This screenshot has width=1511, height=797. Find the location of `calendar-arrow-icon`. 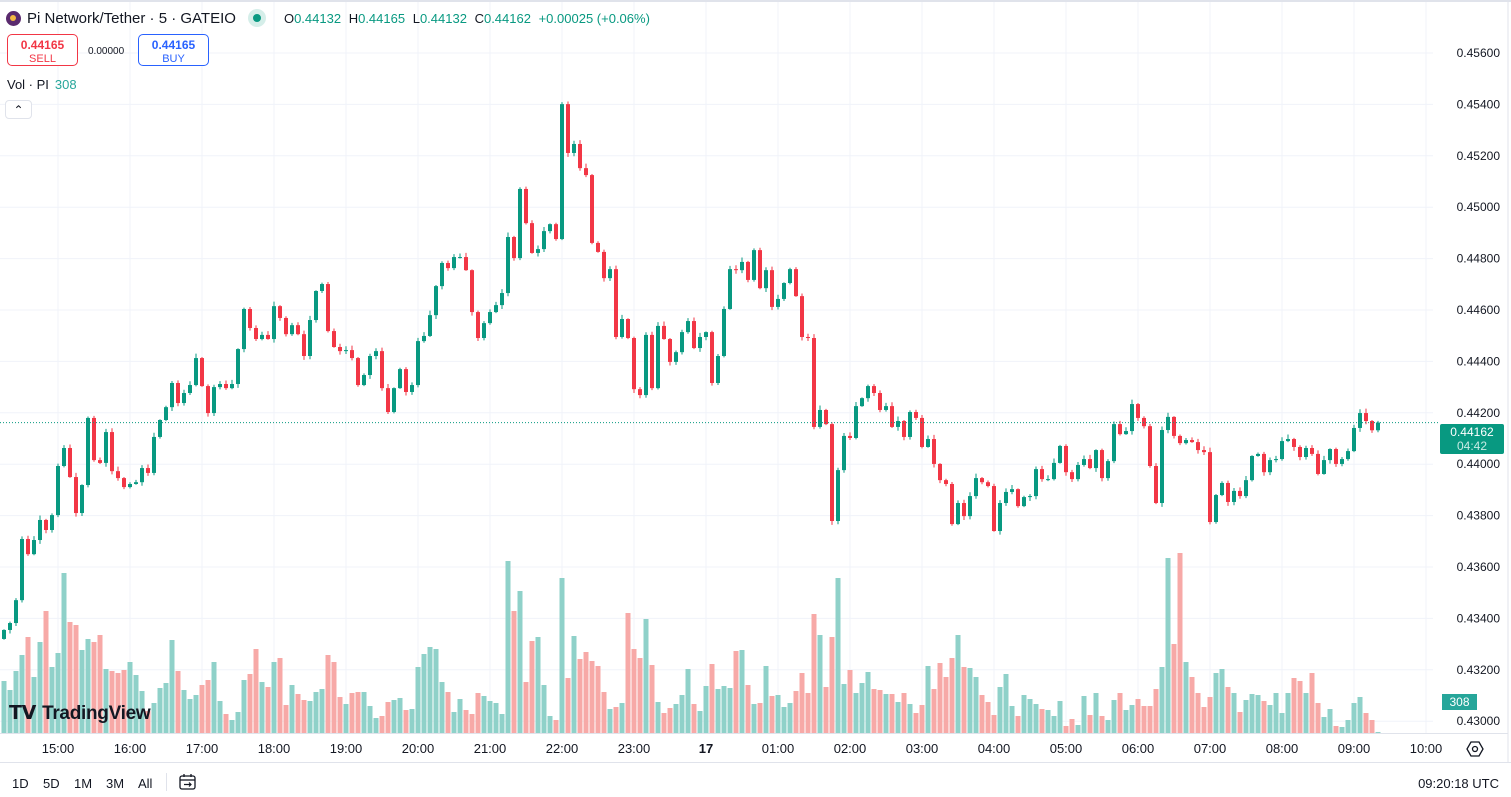

calendar-arrow-icon is located at coordinates (188, 782).